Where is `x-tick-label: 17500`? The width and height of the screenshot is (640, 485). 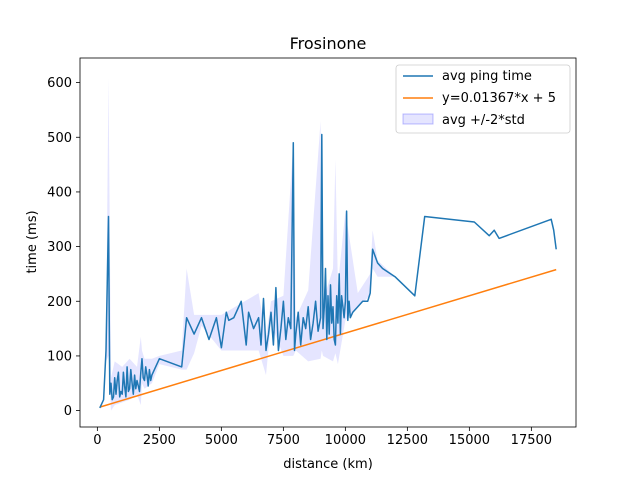
x-tick-label: 17500 is located at coordinates (531, 440).